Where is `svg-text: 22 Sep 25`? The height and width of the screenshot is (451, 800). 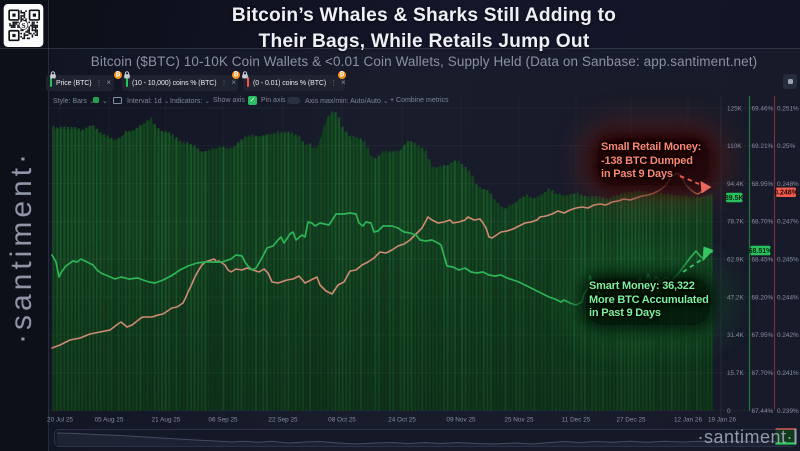 svg-text: 22 Sep 25 is located at coordinates (283, 420).